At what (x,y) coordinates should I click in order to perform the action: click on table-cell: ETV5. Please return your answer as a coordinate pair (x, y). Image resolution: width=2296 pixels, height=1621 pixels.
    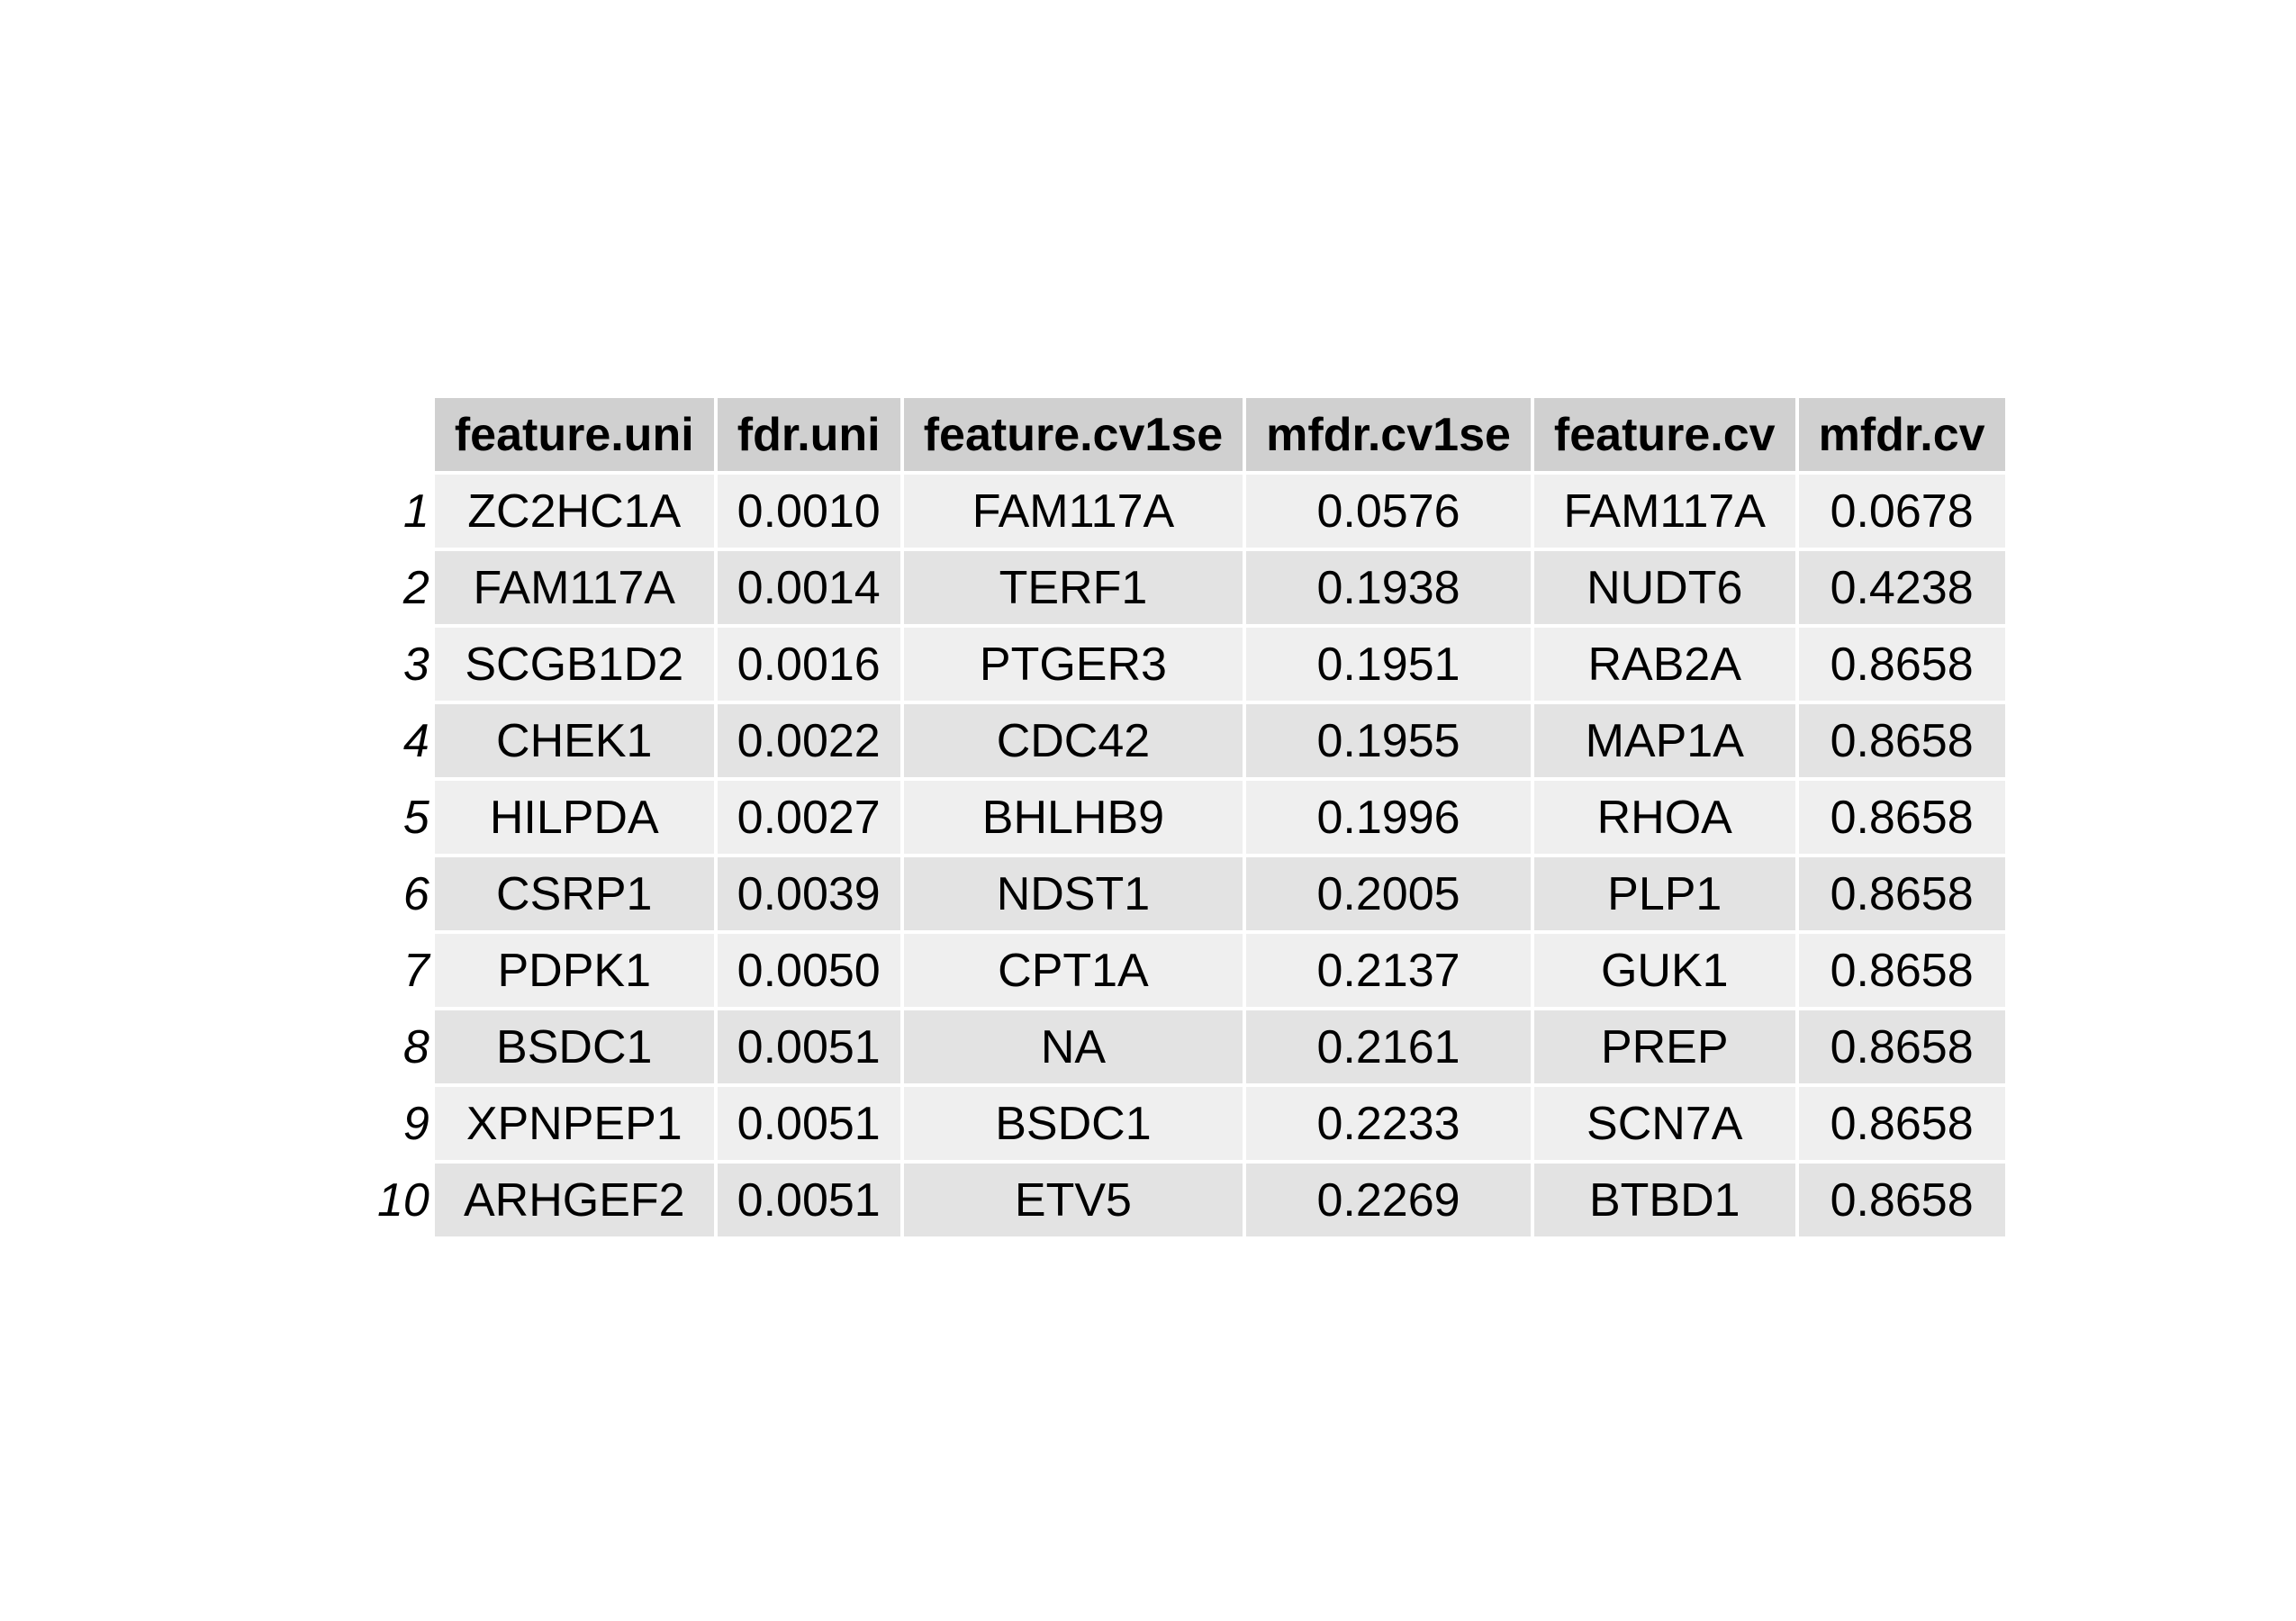
    Looking at the image, I should click on (1073, 1200).